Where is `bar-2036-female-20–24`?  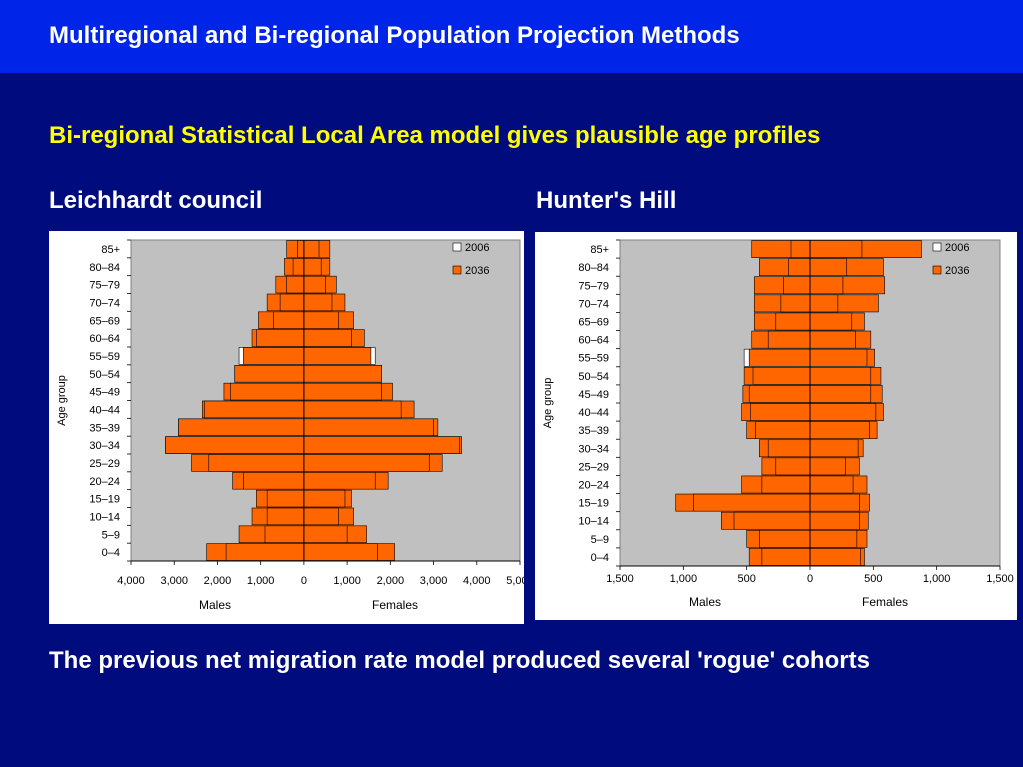 bar-2036-female-20–24 is located at coordinates (346, 481).